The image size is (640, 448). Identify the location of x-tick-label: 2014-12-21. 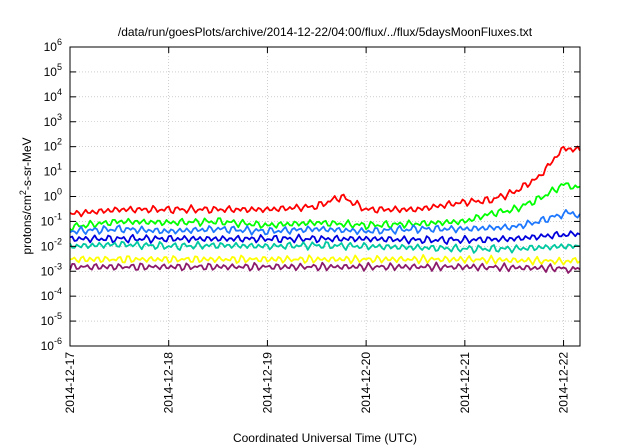
(465, 383).